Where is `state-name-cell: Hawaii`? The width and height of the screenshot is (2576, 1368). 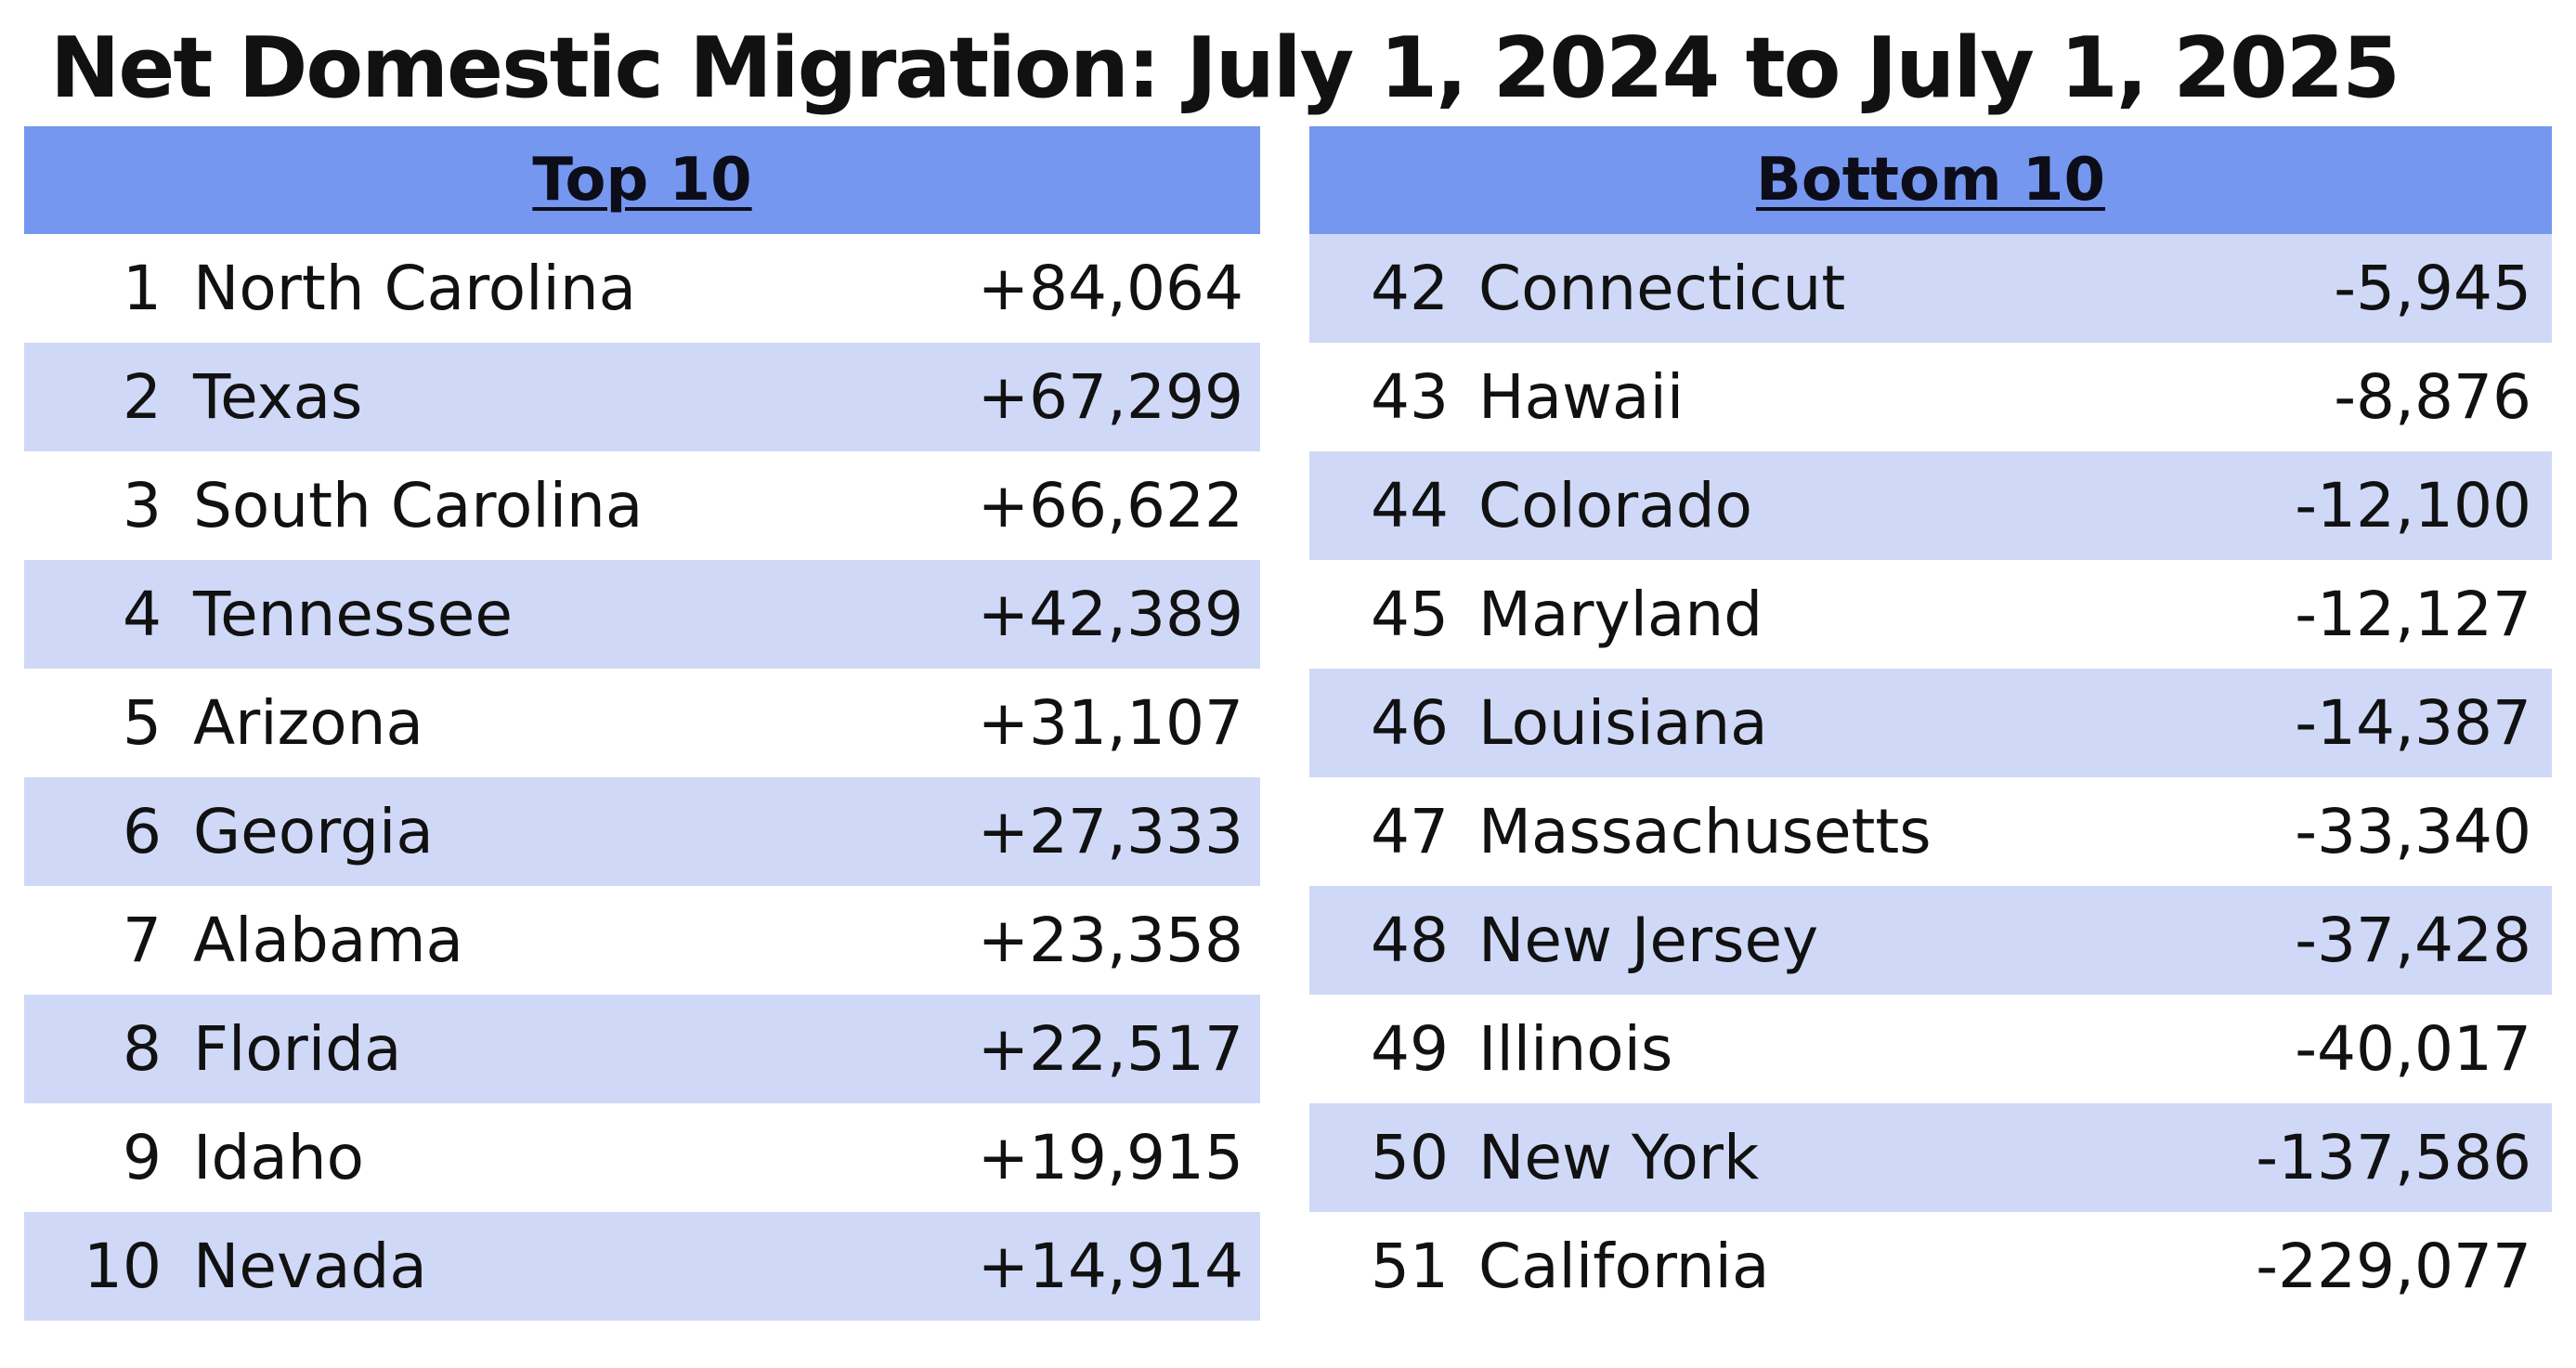
state-name-cell: Hawaii is located at coordinates (1581, 397).